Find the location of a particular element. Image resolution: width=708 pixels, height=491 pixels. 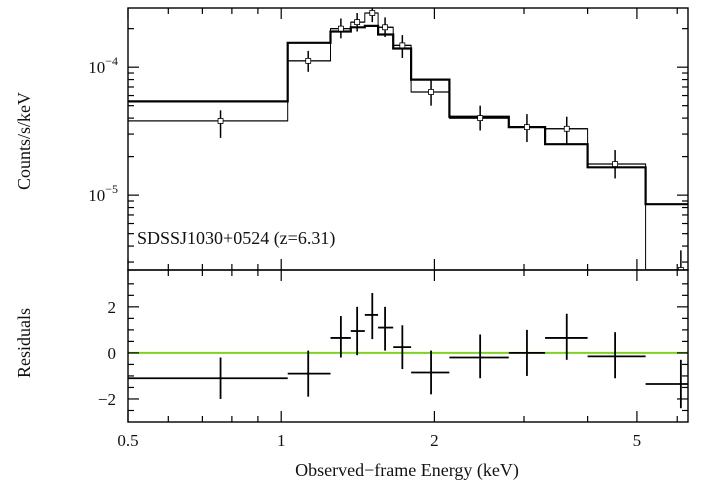

x-tick-label: 2 is located at coordinates (434, 440).